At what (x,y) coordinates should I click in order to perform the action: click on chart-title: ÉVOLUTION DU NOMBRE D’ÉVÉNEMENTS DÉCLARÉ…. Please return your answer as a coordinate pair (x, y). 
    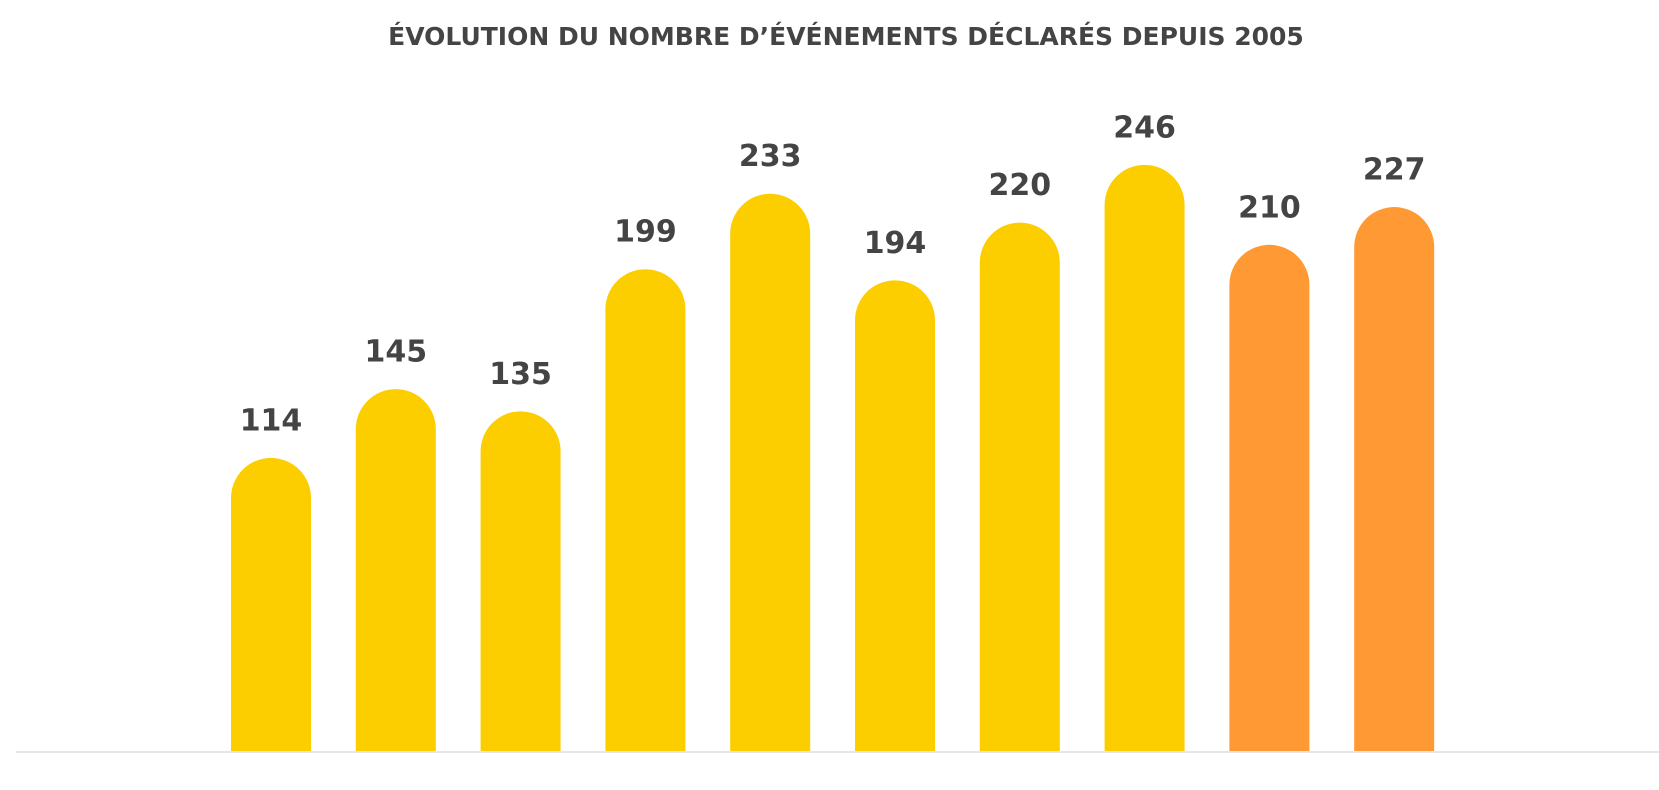
    Looking at the image, I should click on (846, 36).